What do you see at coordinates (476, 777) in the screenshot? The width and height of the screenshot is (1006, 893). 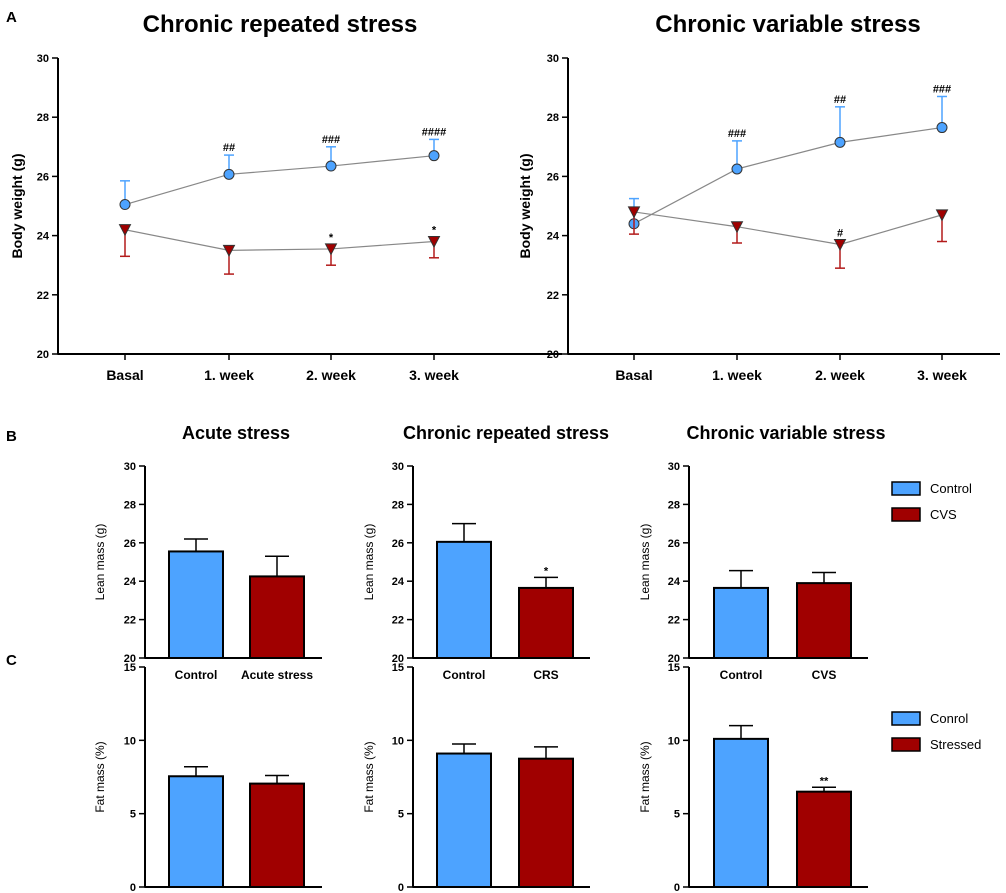 I see `chart-7: 0 5 10 15 Fat mass (%)` at bounding box center [476, 777].